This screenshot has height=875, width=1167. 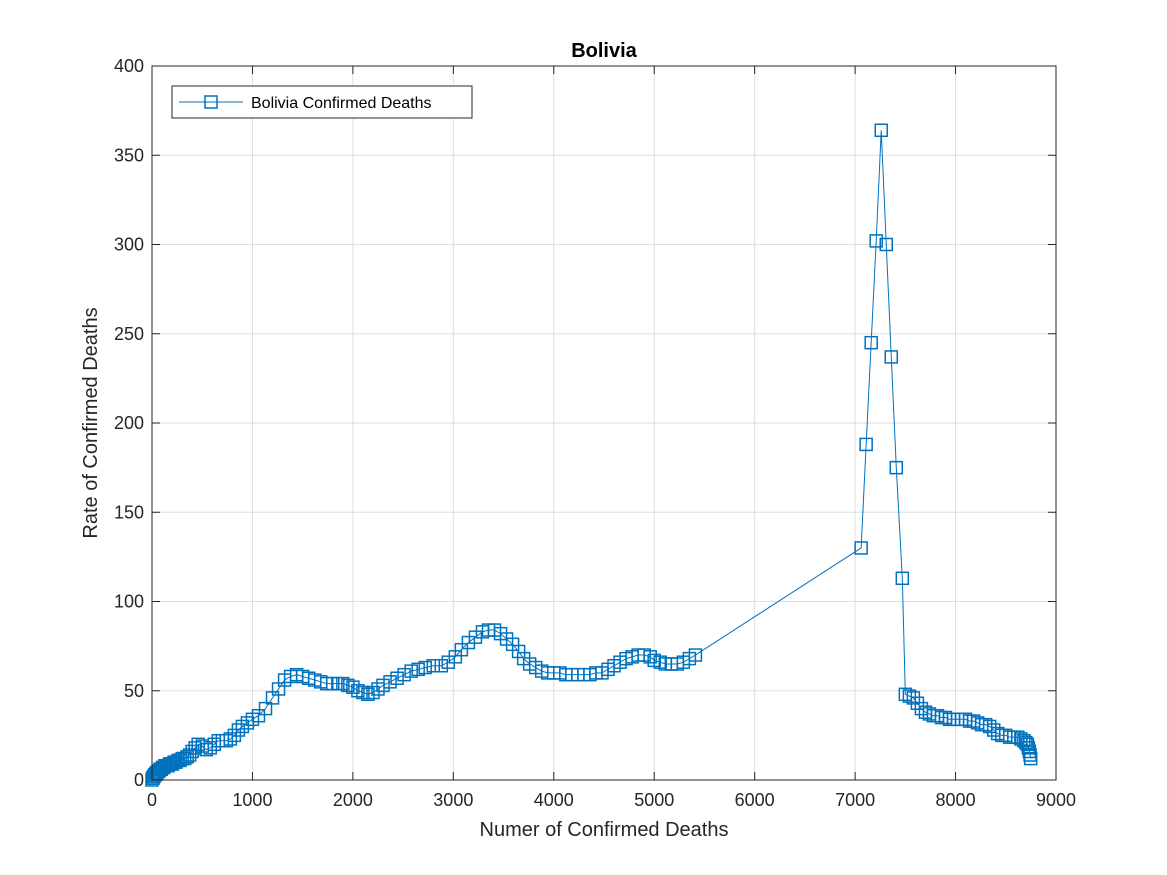 What do you see at coordinates (755, 800) in the screenshot?
I see `x-tick-label: 6000` at bounding box center [755, 800].